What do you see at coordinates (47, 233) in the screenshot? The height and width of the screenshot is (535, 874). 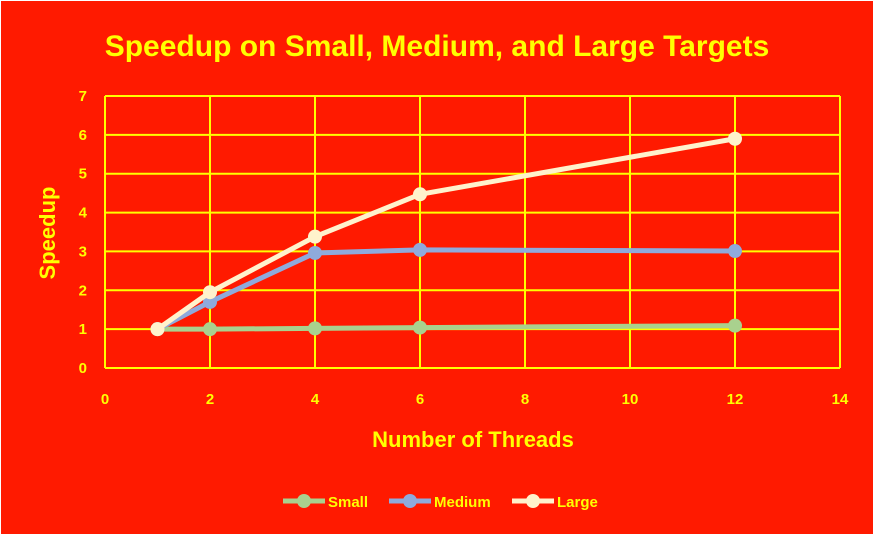 I see `y-axis-title: Speedup` at bounding box center [47, 233].